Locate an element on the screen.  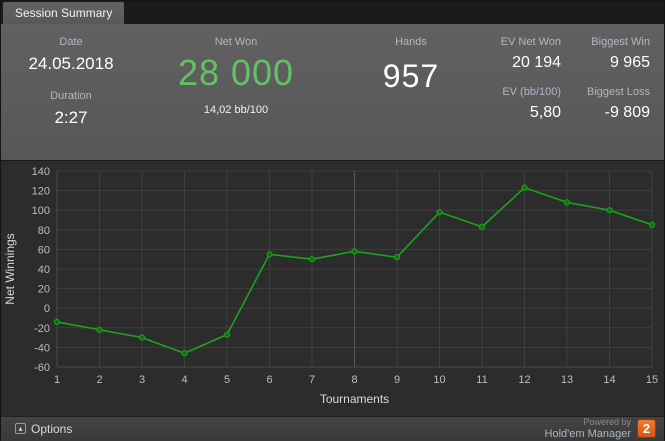
svg-text: 1 is located at coordinates (57, 380).